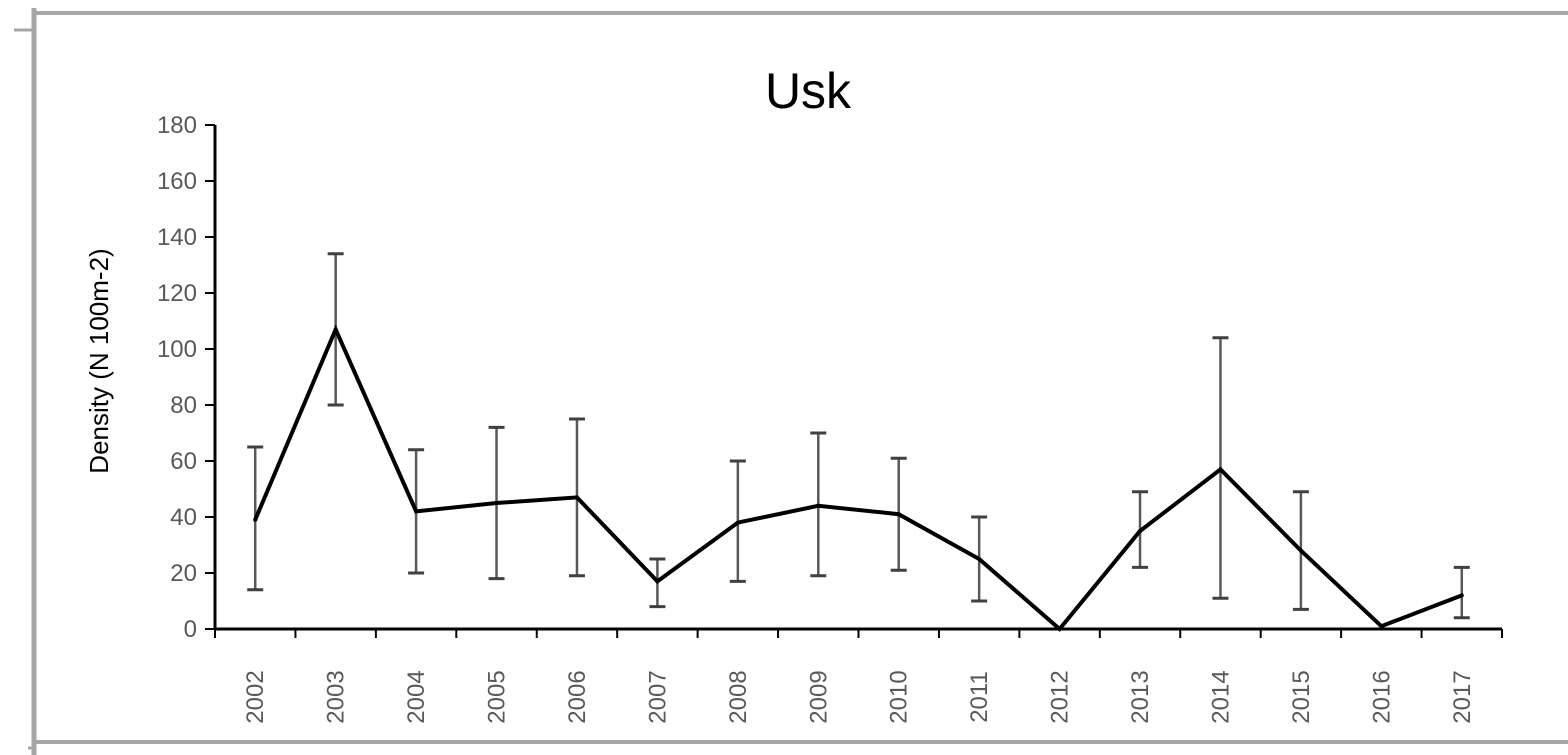 The height and width of the screenshot is (755, 1568). What do you see at coordinates (657, 696) in the screenshot?
I see `x-tick-label: 2007` at bounding box center [657, 696].